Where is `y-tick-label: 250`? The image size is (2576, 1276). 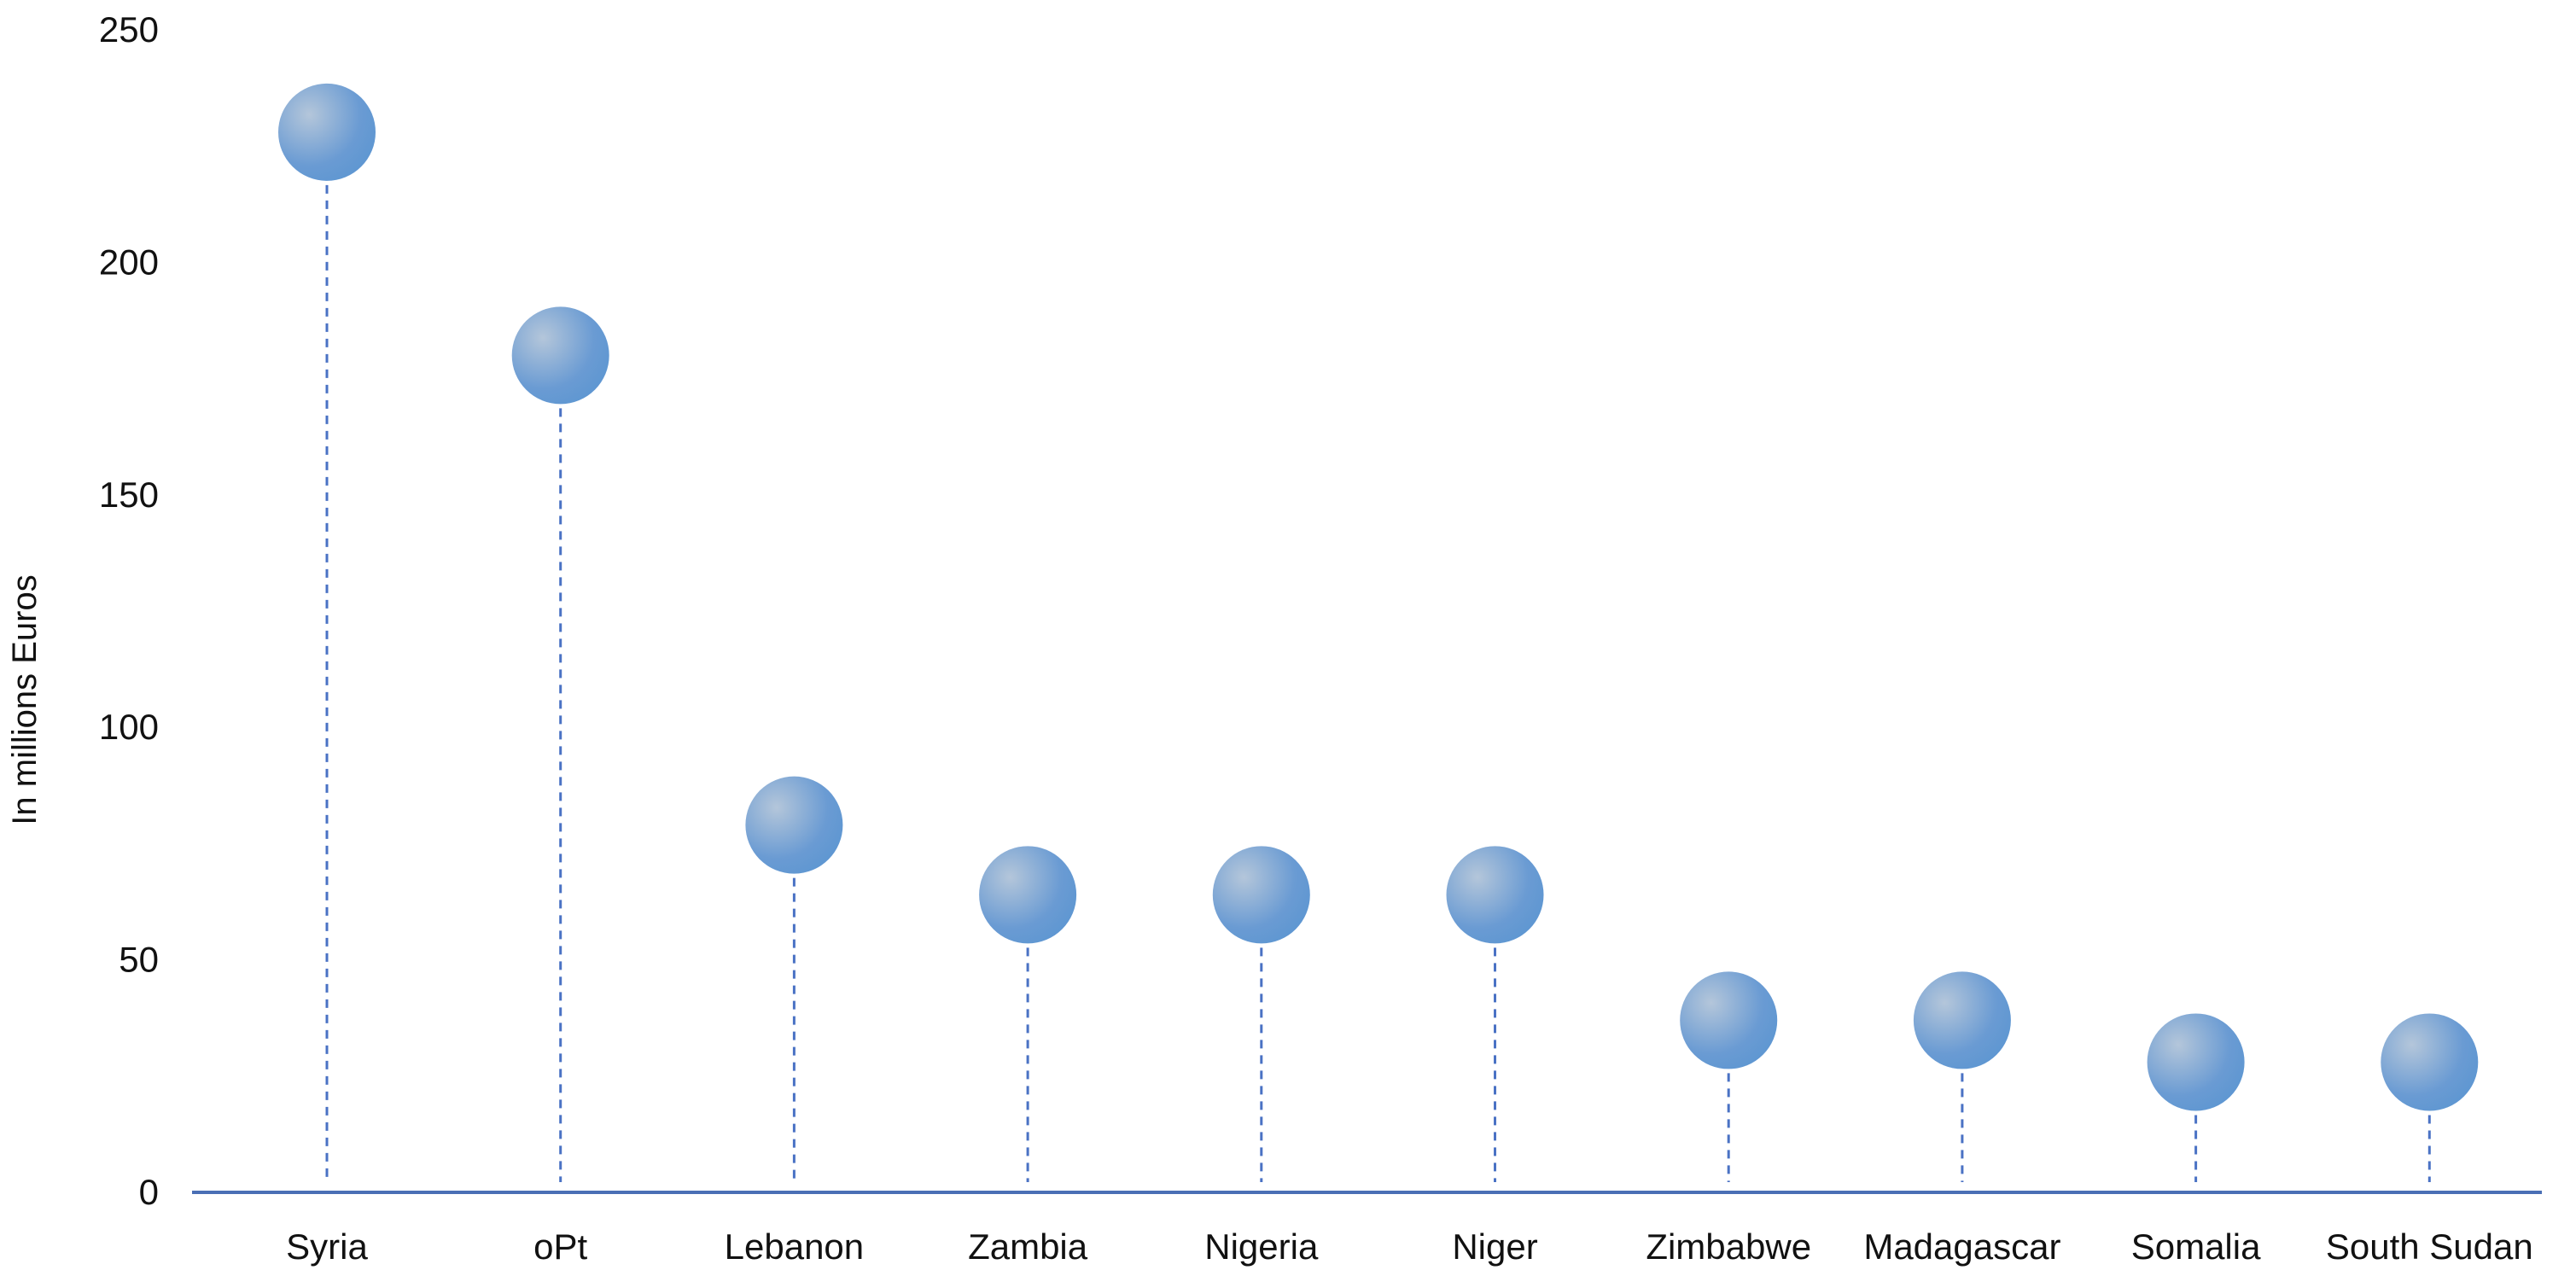
y-tick-label: 250 is located at coordinates (129, 29).